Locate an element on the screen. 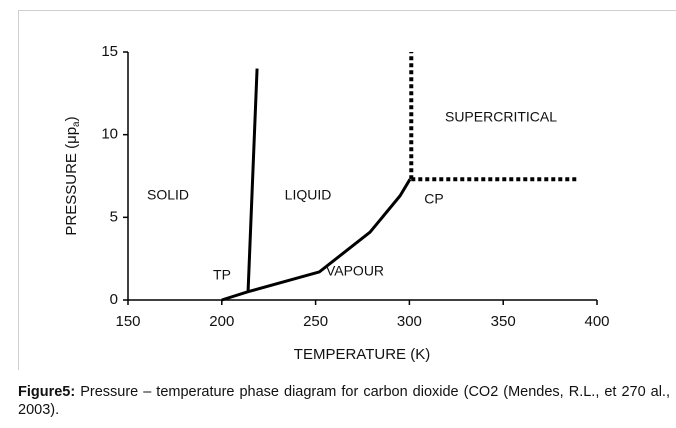 This screenshot has height=428, width=676. region-label: SUPERCRITICAL is located at coordinates (501, 117).